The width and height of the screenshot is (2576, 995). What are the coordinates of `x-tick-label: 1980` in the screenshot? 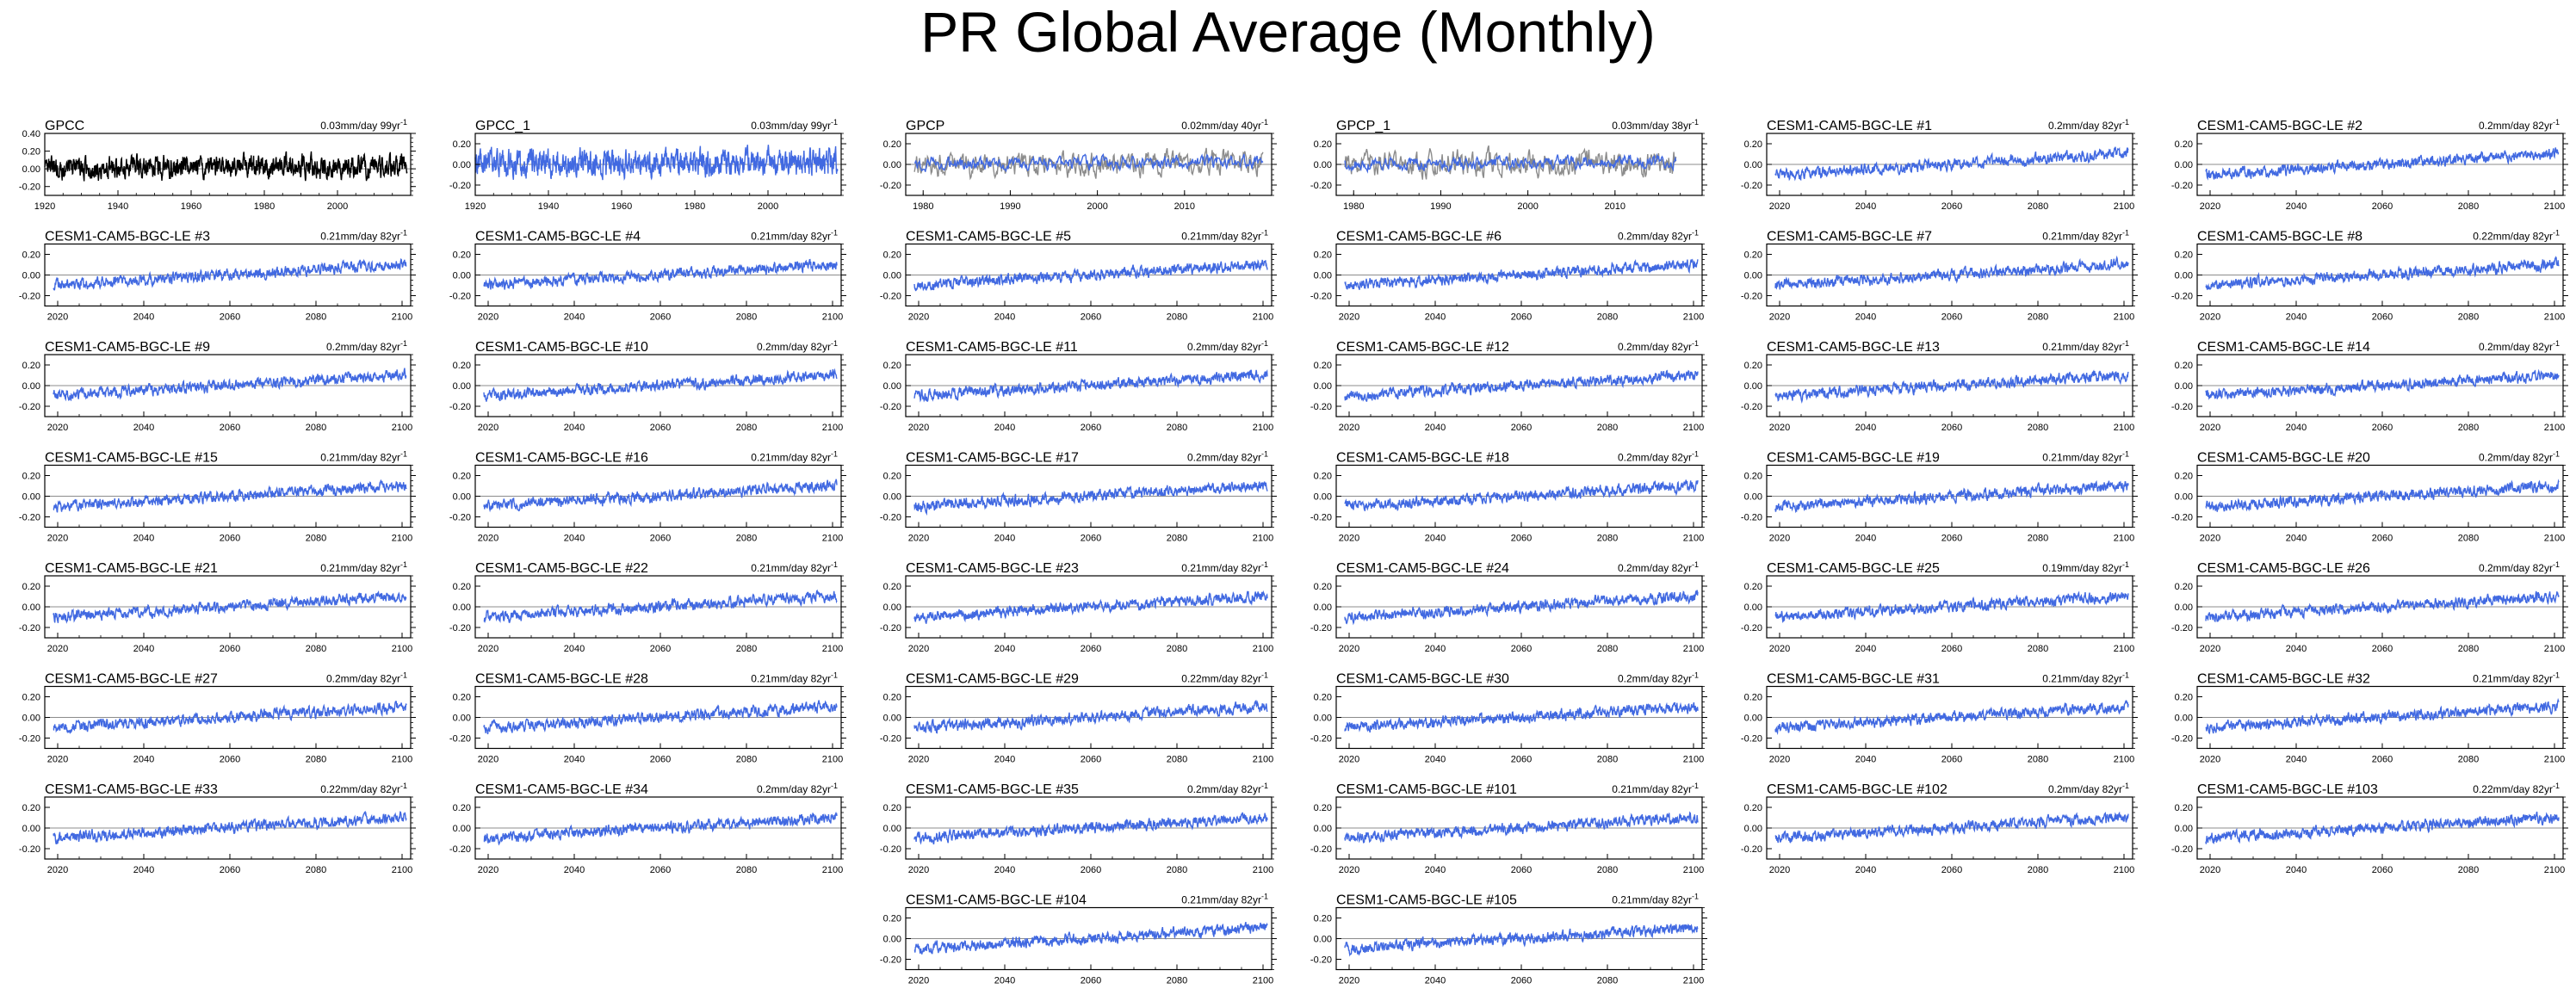 It's located at (923, 207).